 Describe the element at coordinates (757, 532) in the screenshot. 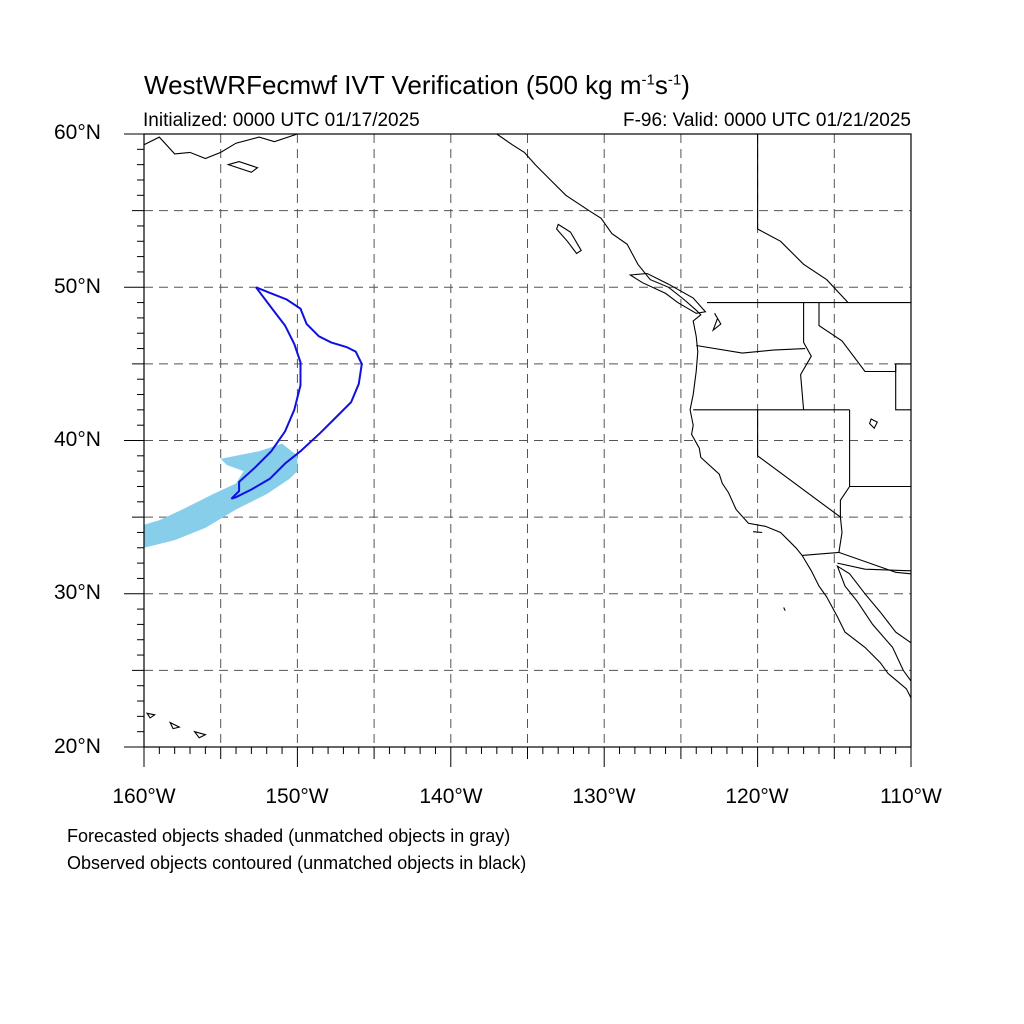

I see `channel-islands` at that location.